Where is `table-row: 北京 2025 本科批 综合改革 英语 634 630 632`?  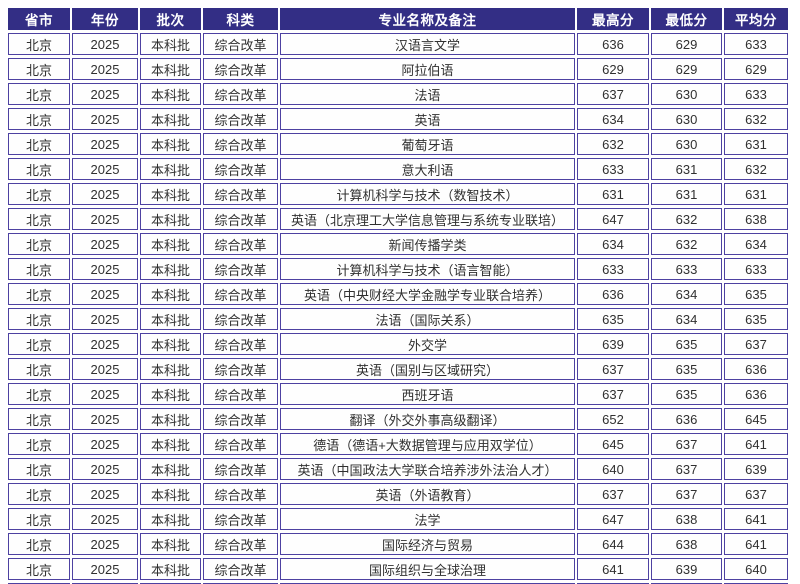 table-row: 北京 2025 本科批 综合改革 英语 634 630 632 is located at coordinates (398, 119).